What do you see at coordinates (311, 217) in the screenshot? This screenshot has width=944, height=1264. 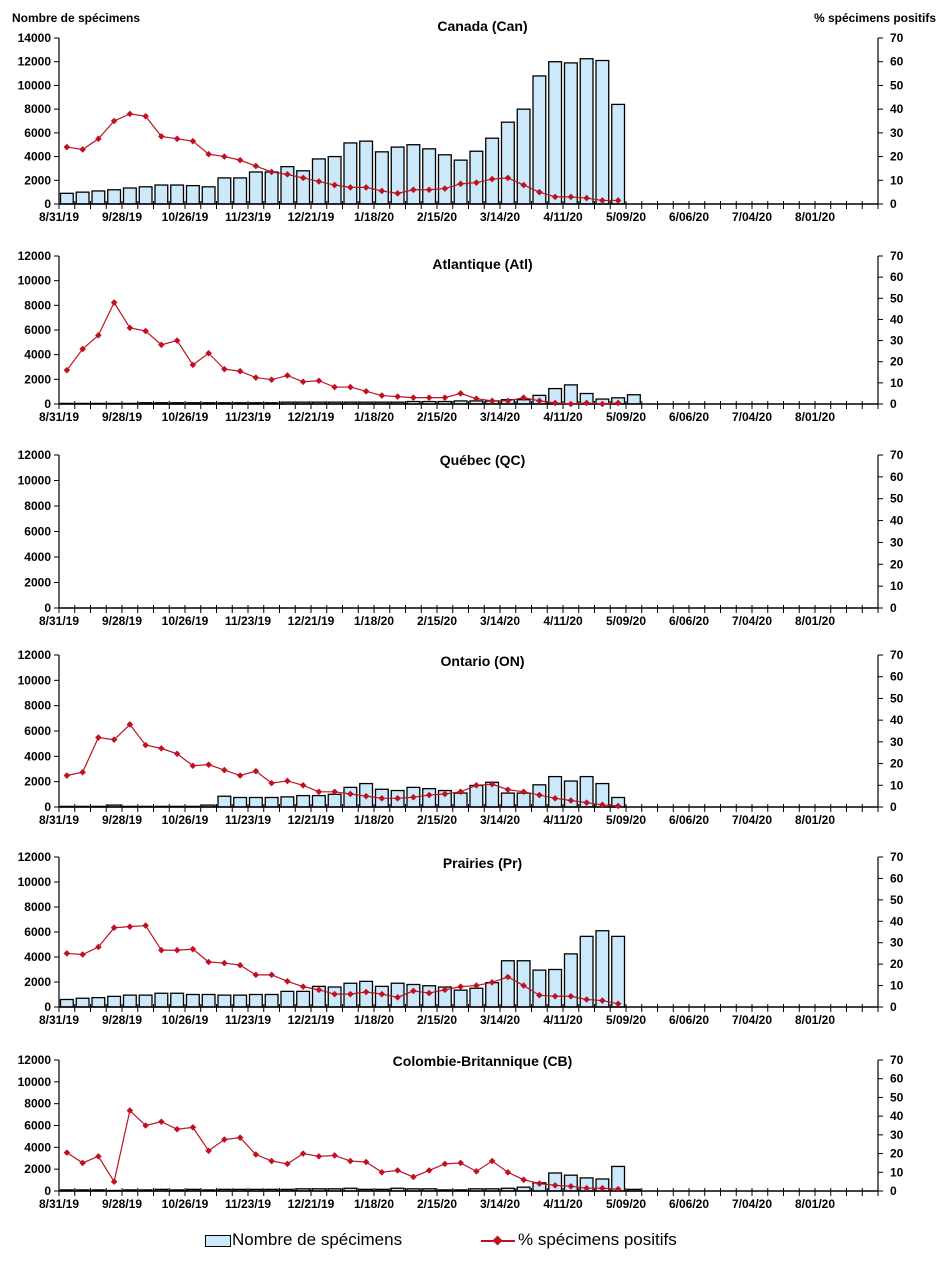 I see `x-tick-label: 12/21/19` at bounding box center [311, 217].